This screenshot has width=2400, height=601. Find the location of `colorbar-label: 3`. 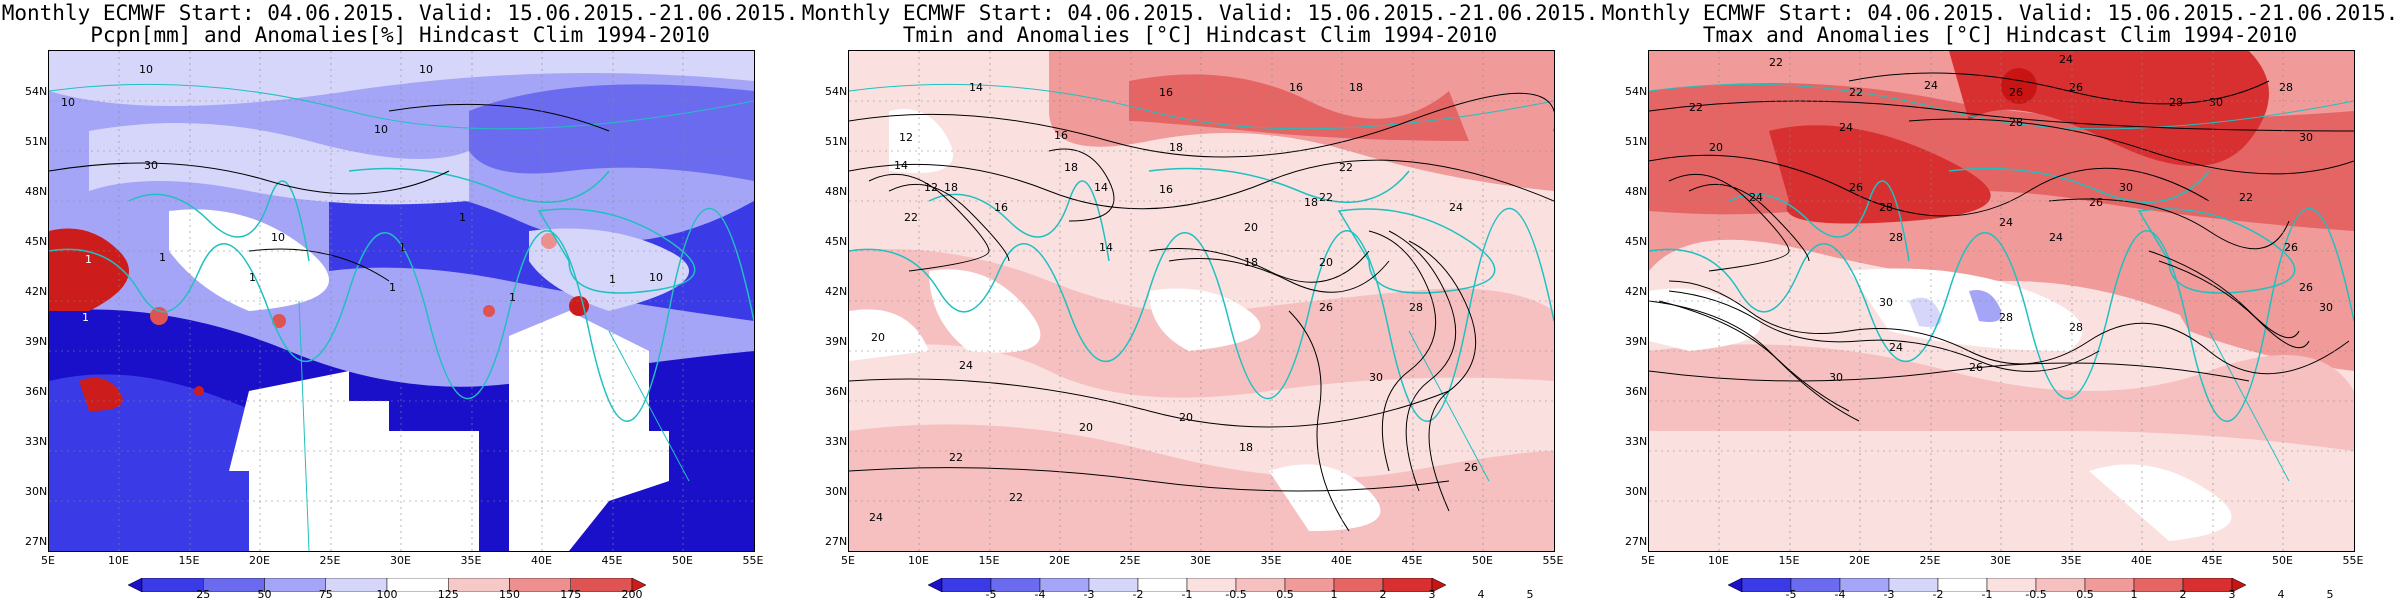

colorbar-label: 3 is located at coordinates (1432, 594).